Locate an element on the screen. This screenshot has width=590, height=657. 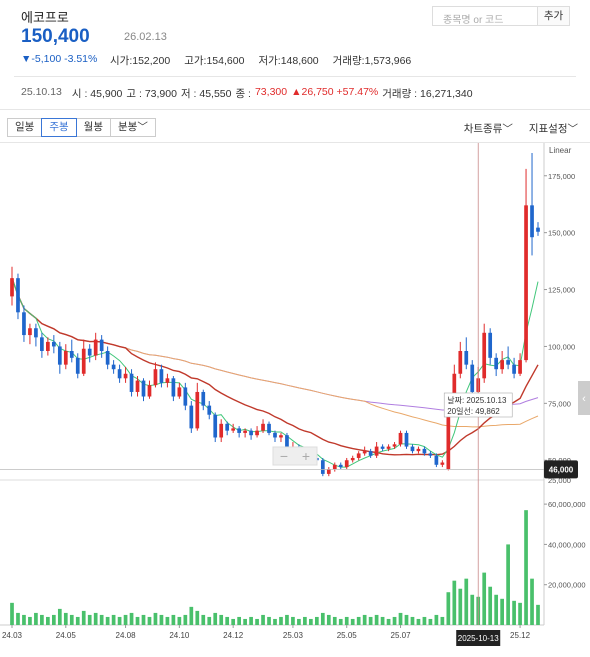
indicator-settings-dropdown: 지표설정﹀ is located at coordinates (553, 129).